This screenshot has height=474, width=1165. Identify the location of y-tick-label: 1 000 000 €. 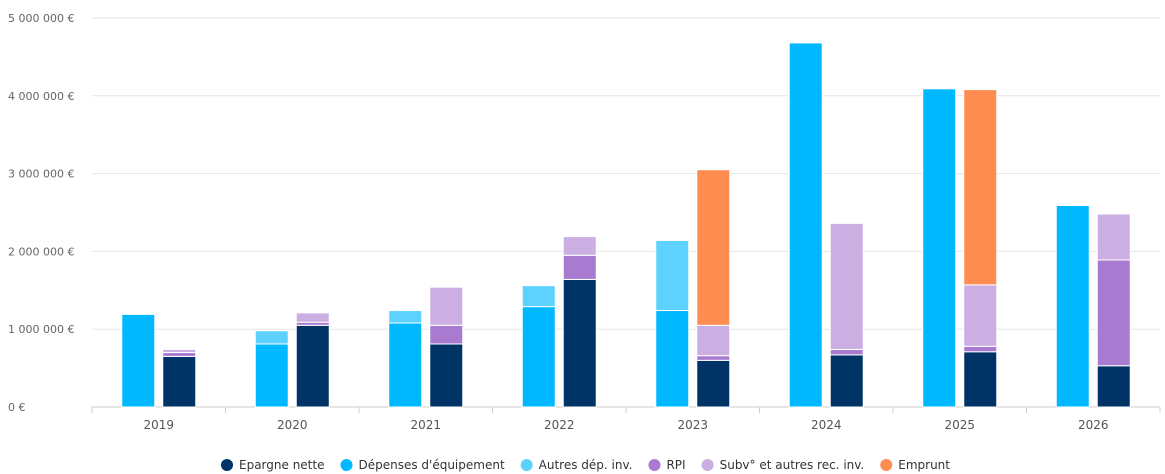
(41, 329).